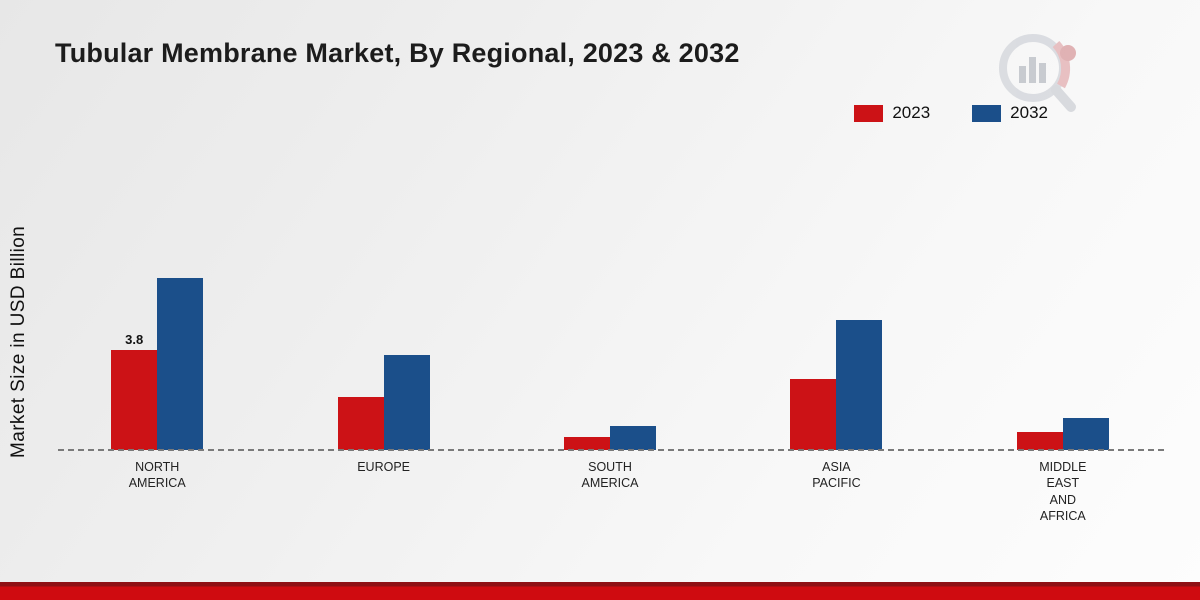  Describe the element at coordinates (1029, 112) in the screenshot. I see `legend-label: 2032` at that location.